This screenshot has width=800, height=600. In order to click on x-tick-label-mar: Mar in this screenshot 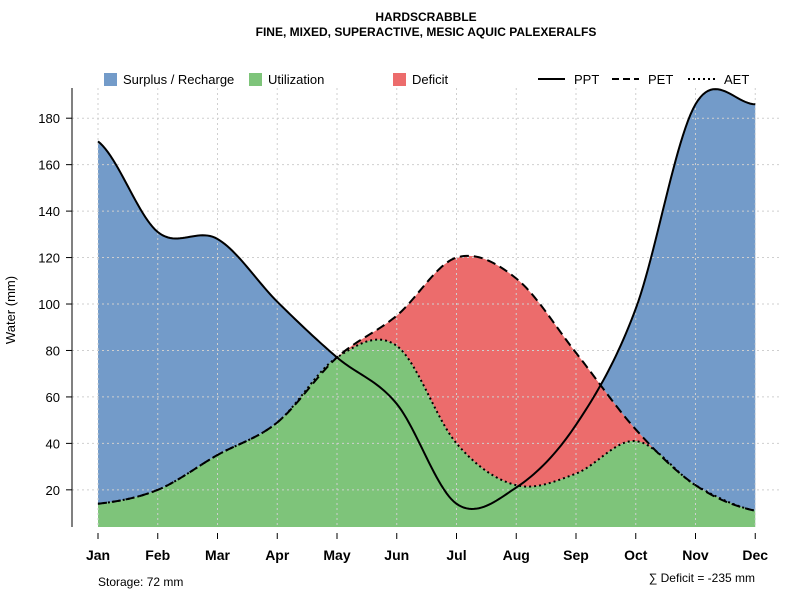, I will do `click(217, 555)`.